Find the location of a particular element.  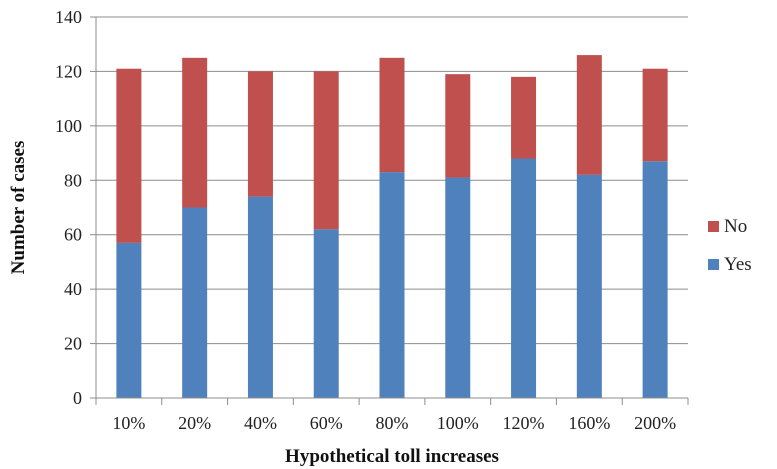

y-tick-label-20: 20 is located at coordinates (73, 344).